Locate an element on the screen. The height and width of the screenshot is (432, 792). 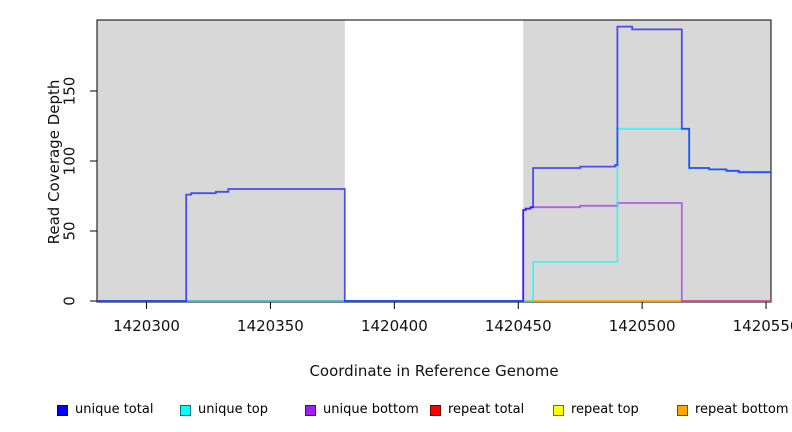
legend-swatch-repeat-total is located at coordinates (435, 410).